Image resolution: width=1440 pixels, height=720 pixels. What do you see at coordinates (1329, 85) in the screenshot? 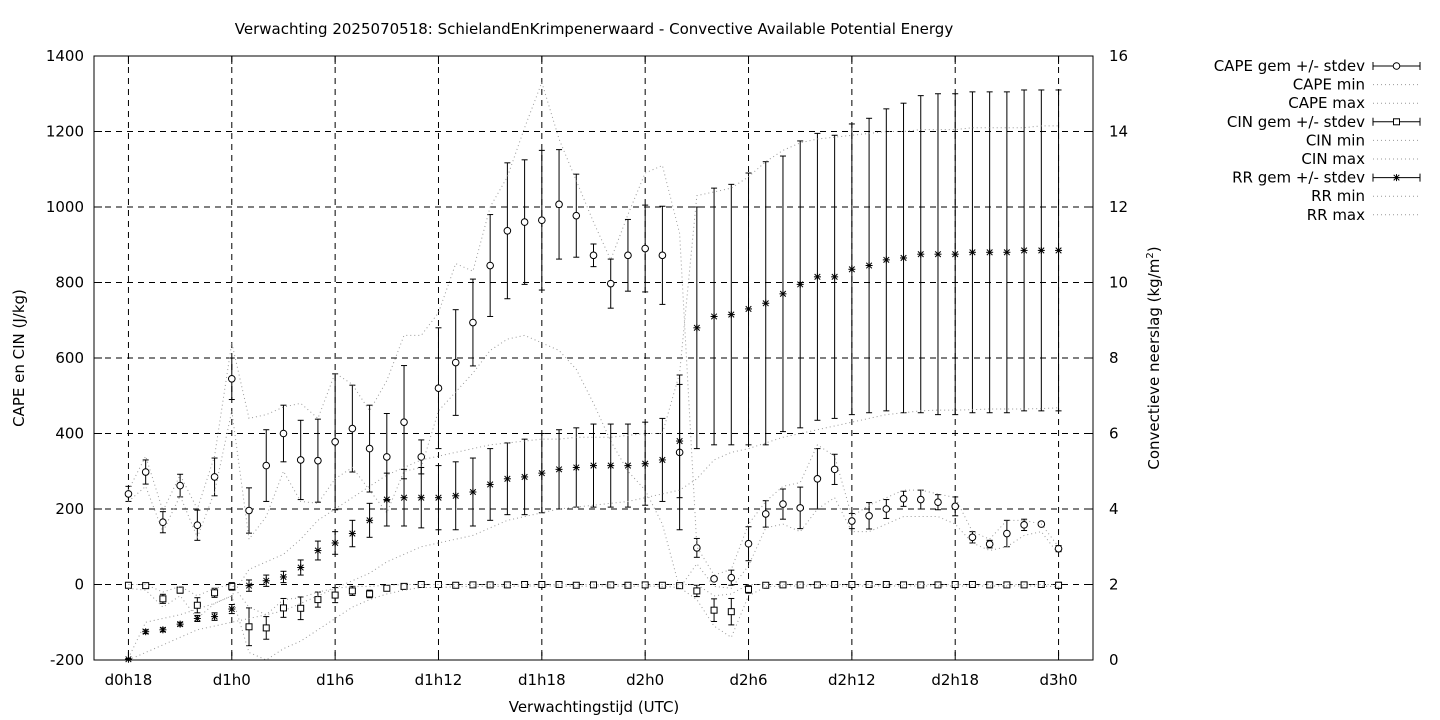
I see `legend-label: CAPE min` at bounding box center [1329, 85].